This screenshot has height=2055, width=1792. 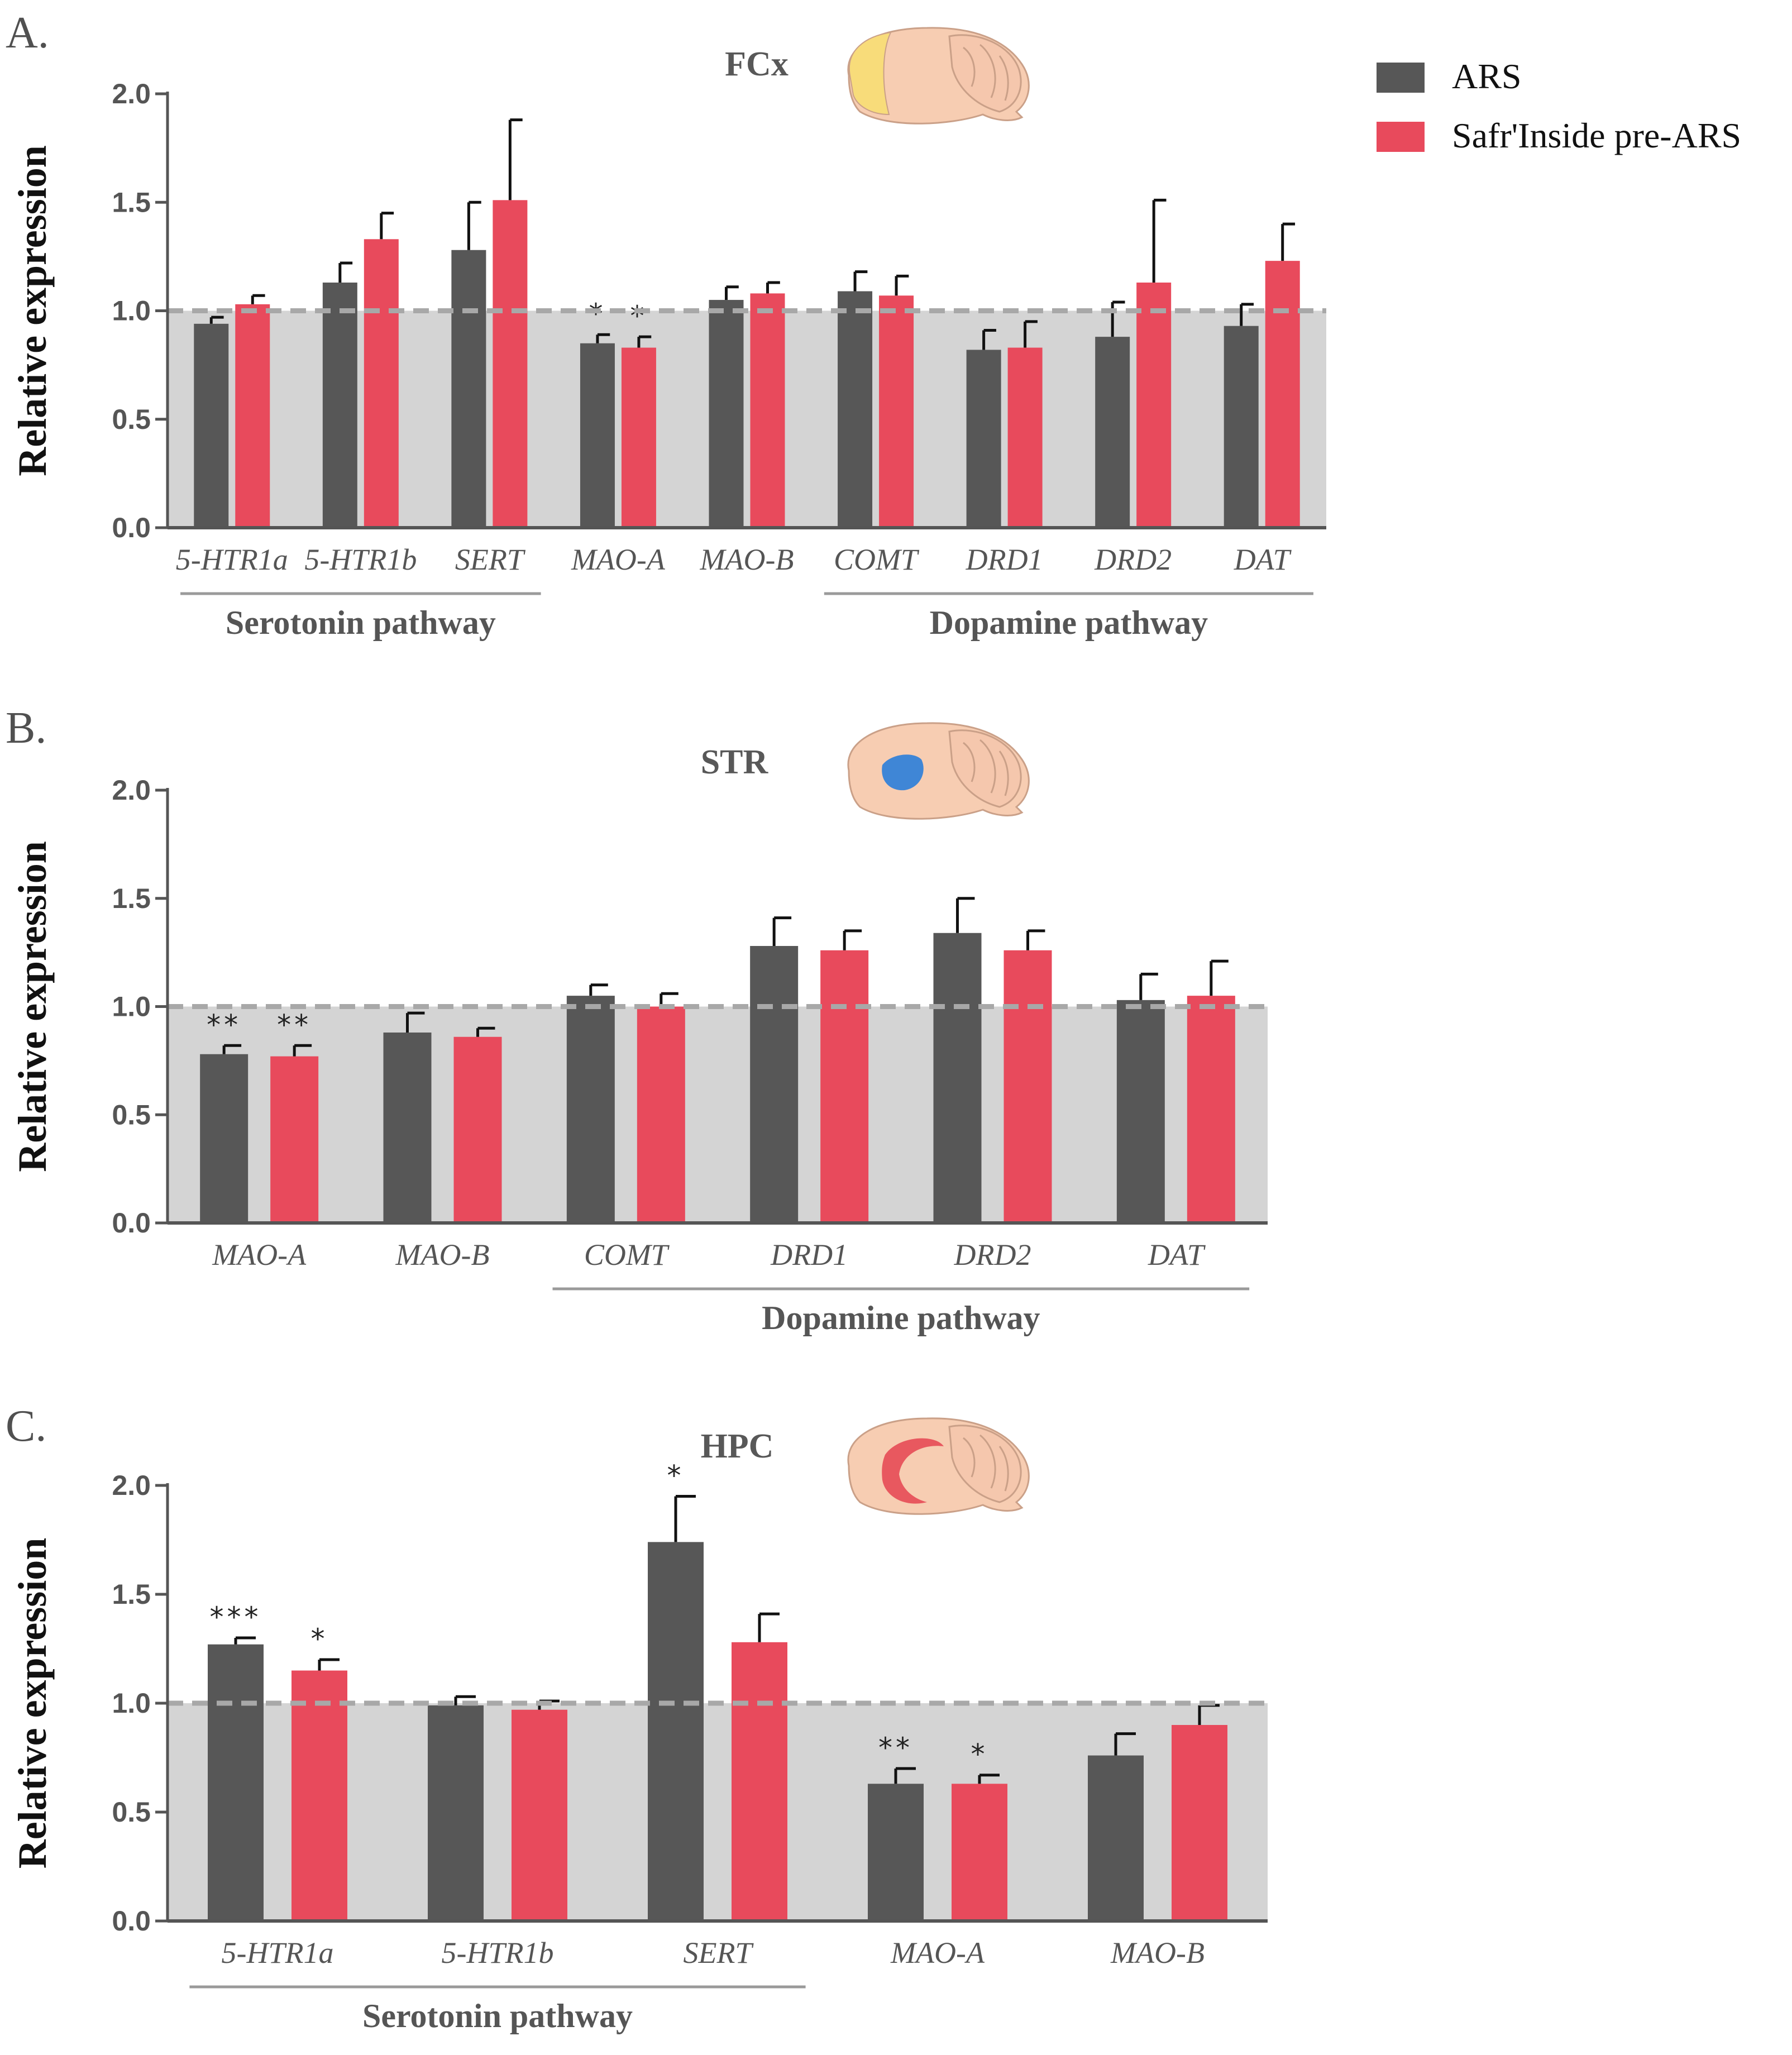 What do you see at coordinates (27, 33) in the screenshot?
I see `panel-letter: A.` at bounding box center [27, 33].